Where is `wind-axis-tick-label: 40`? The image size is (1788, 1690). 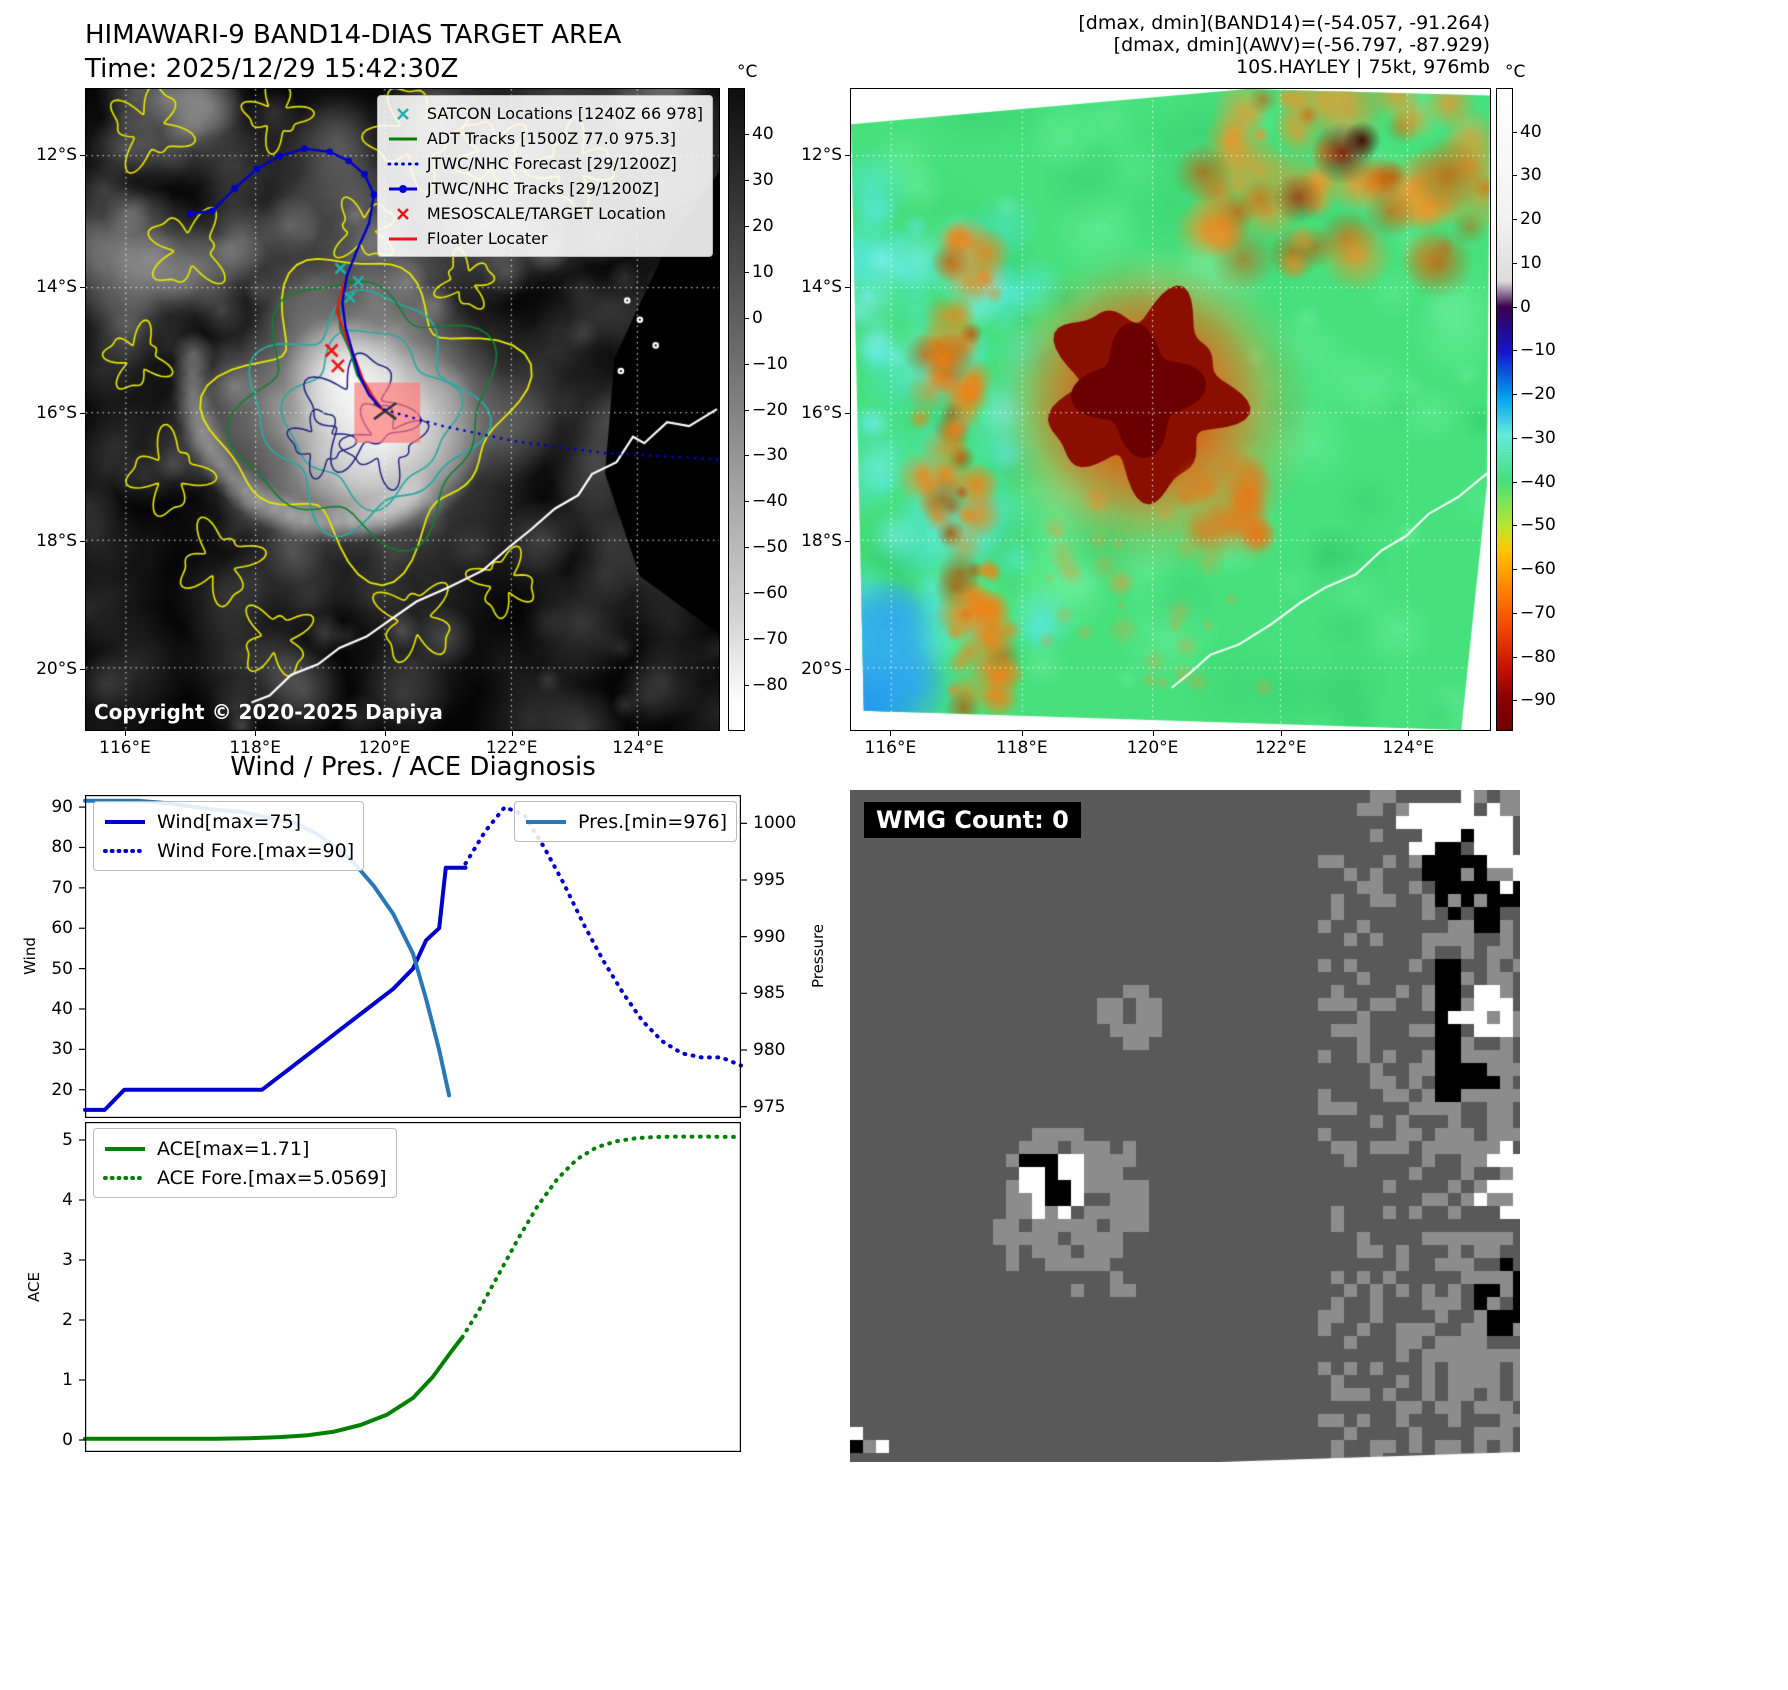
wind-axis-tick-label: 40 is located at coordinates (62, 1008).